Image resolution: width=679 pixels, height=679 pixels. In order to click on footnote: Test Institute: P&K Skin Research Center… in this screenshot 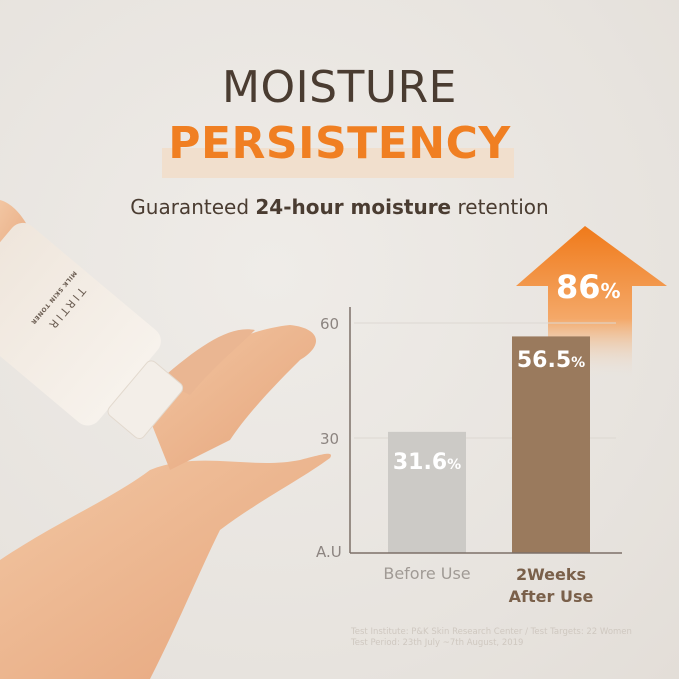, I will do `click(491, 638)`.